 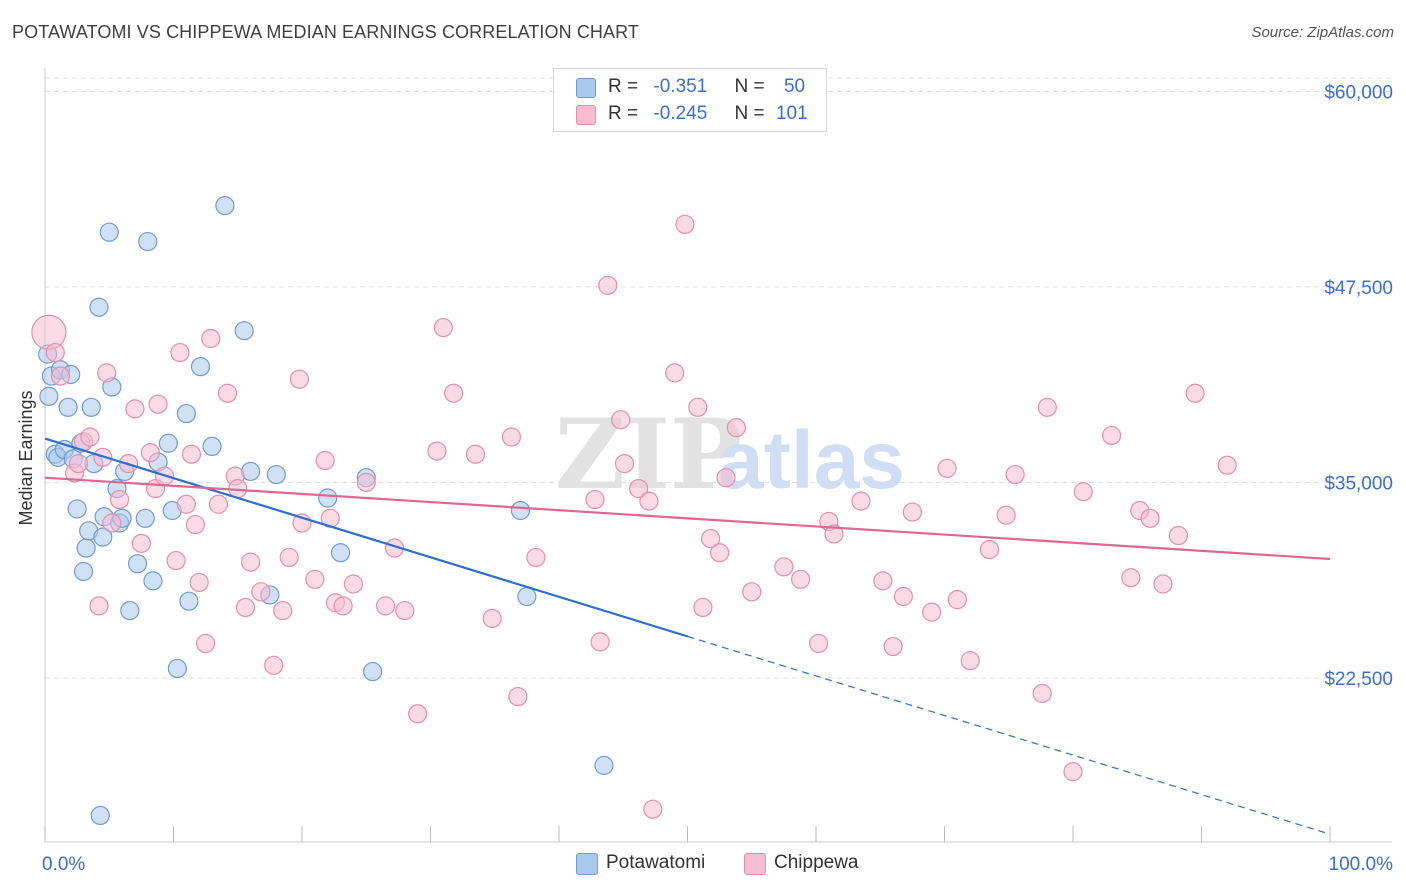 What do you see at coordinates (816, 862) in the screenshot?
I see `chippewa-legend-label: Chippewa` at bounding box center [816, 862].